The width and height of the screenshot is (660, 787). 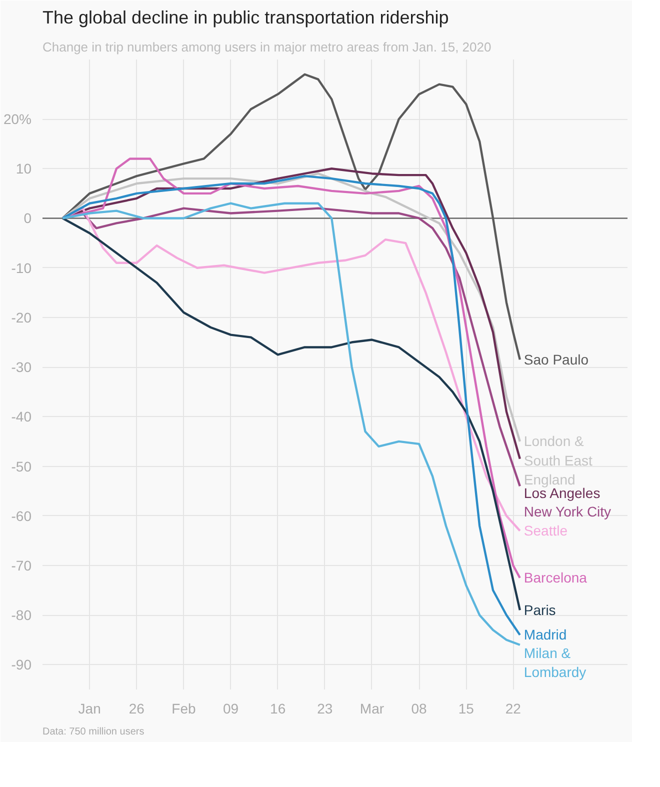 What do you see at coordinates (21, 664) in the screenshot?
I see `y-tick-label: -90` at bounding box center [21, 664].